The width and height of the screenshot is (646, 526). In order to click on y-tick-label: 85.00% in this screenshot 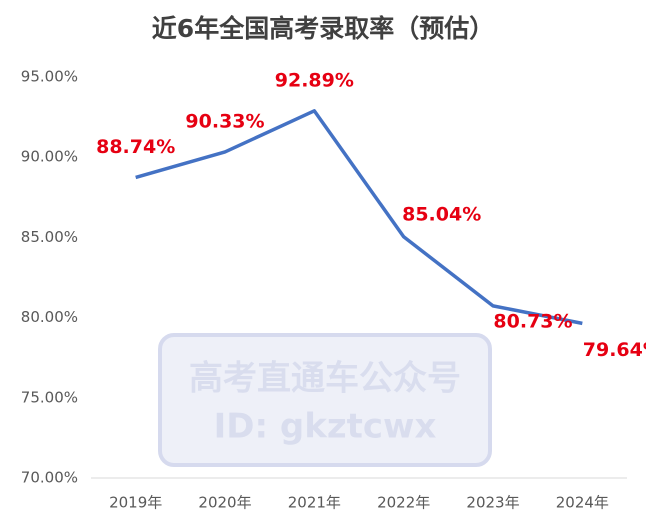, I will do `click(49, 237)`.